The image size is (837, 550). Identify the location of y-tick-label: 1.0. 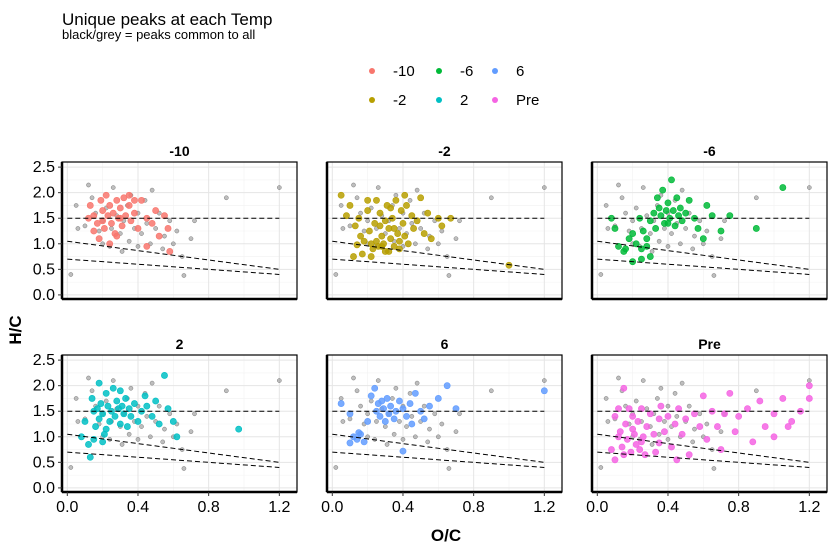
(44, 437).